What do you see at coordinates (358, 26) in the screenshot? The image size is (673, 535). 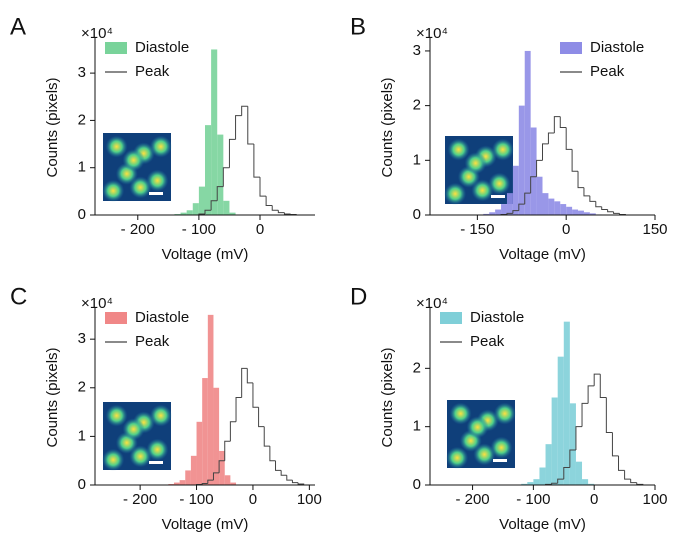 I see `panel-label: B` at bounding box center [358, 26].